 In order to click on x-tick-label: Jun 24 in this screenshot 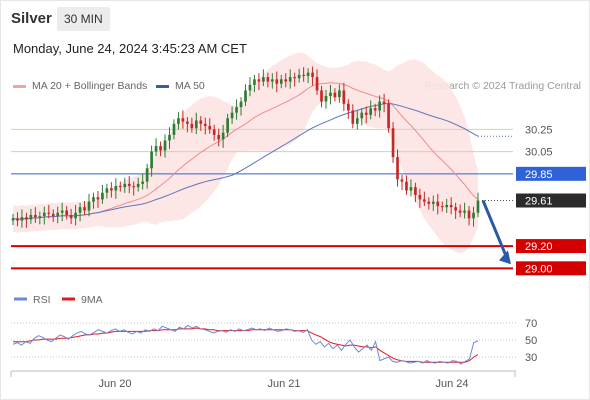, I will do `click(451, 384)`.